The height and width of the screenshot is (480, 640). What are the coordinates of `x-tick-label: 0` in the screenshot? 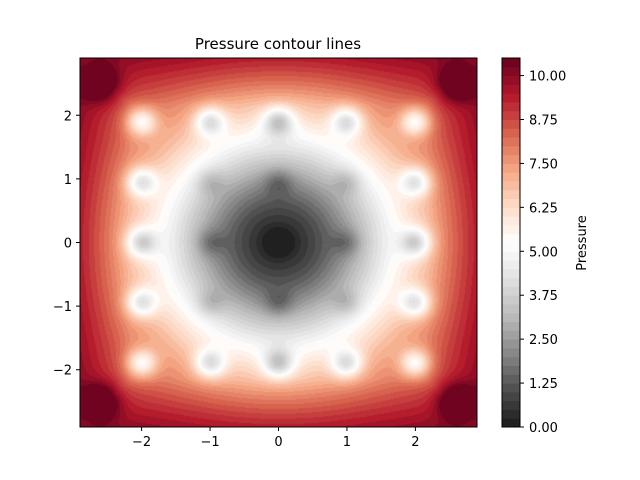 It's located at (278, 442).